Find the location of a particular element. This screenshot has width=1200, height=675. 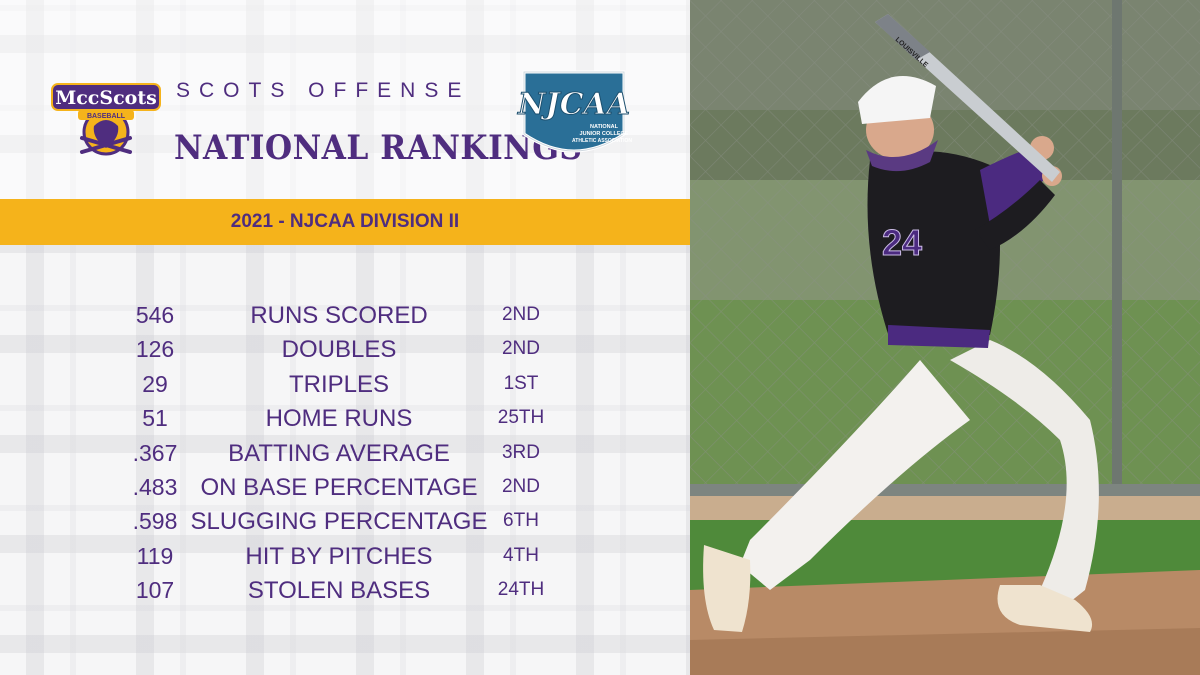

mcc-scots-logo: MccScots BASEBALL is located at coordinates (106, 119).